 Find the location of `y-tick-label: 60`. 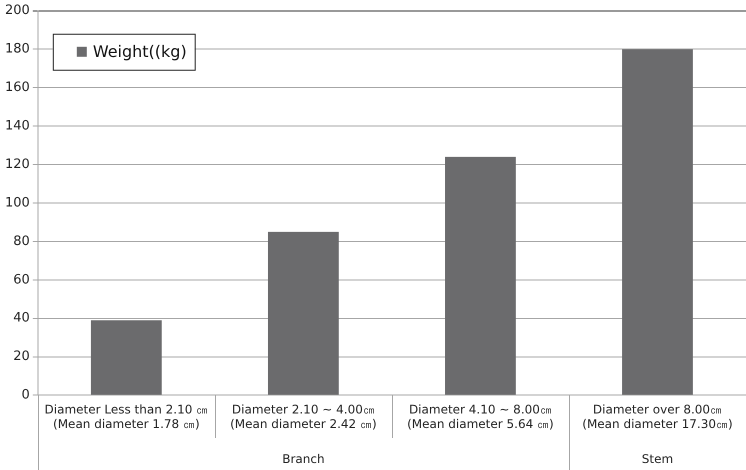

y-tick-label: 60 is located at coordinates (21, 280).